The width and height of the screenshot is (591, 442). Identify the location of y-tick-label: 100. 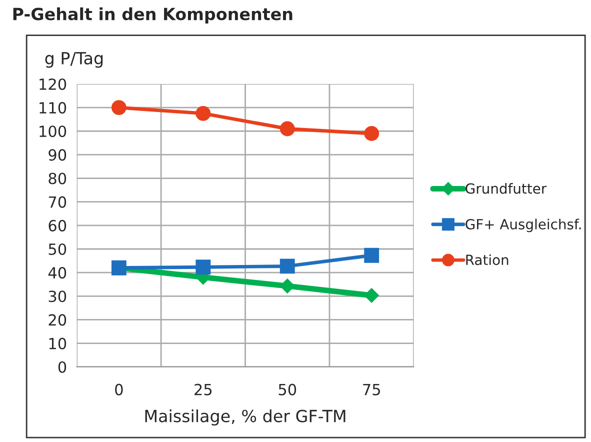
(53, 132).